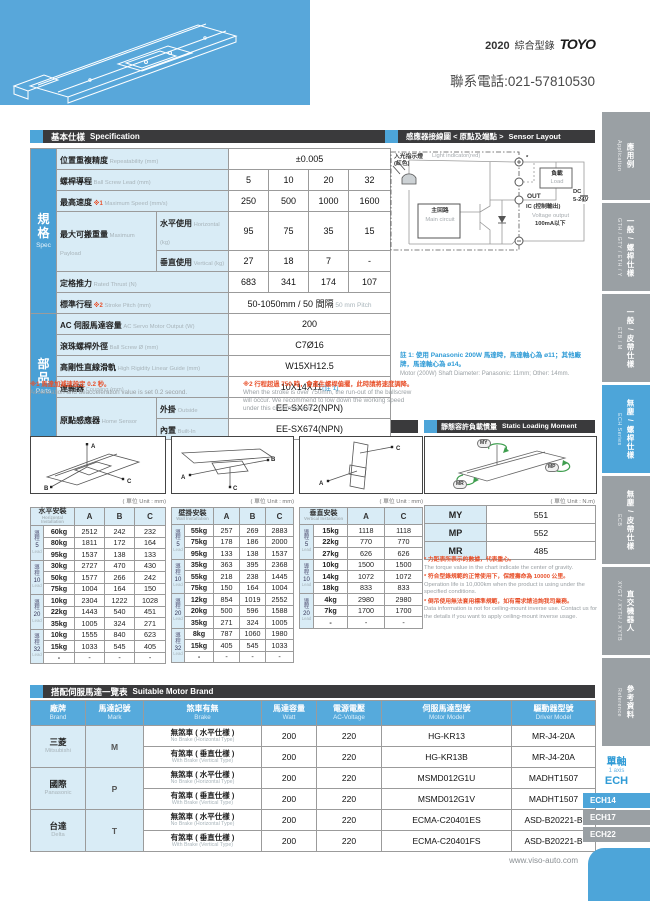 The height and width of the screenshot is (901, 650). What do you see at coordinates (183, 478) in the screenshot?
I see `axis-label-a: A` at bounding box center [183, 478].